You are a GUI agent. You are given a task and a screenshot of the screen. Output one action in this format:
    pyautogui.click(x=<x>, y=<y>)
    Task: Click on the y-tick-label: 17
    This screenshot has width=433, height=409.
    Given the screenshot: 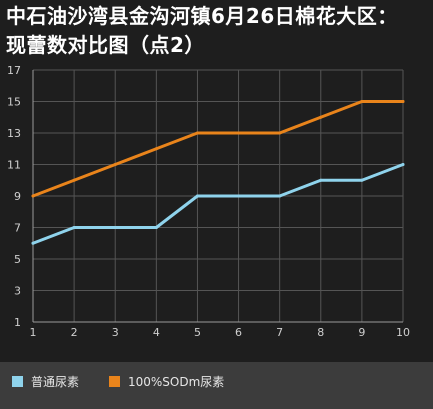 What is the action you would take?
    pyautogui.click(x=14, y=70)
    